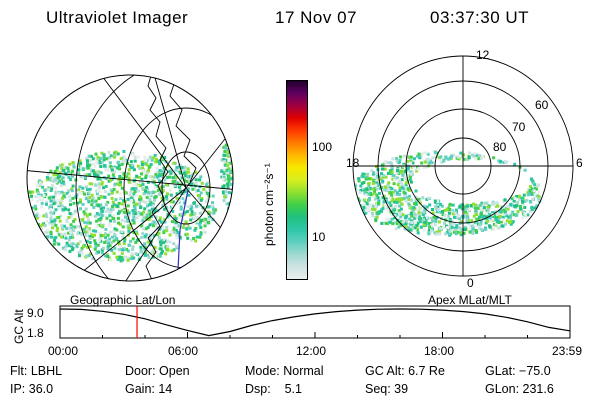 Image resolution: width=600 pixels, height=400 pixels. Describe the element at coordinates (273, 389) in the screenshot. I see `info-dsp: Dsp: 5.1` at that location.